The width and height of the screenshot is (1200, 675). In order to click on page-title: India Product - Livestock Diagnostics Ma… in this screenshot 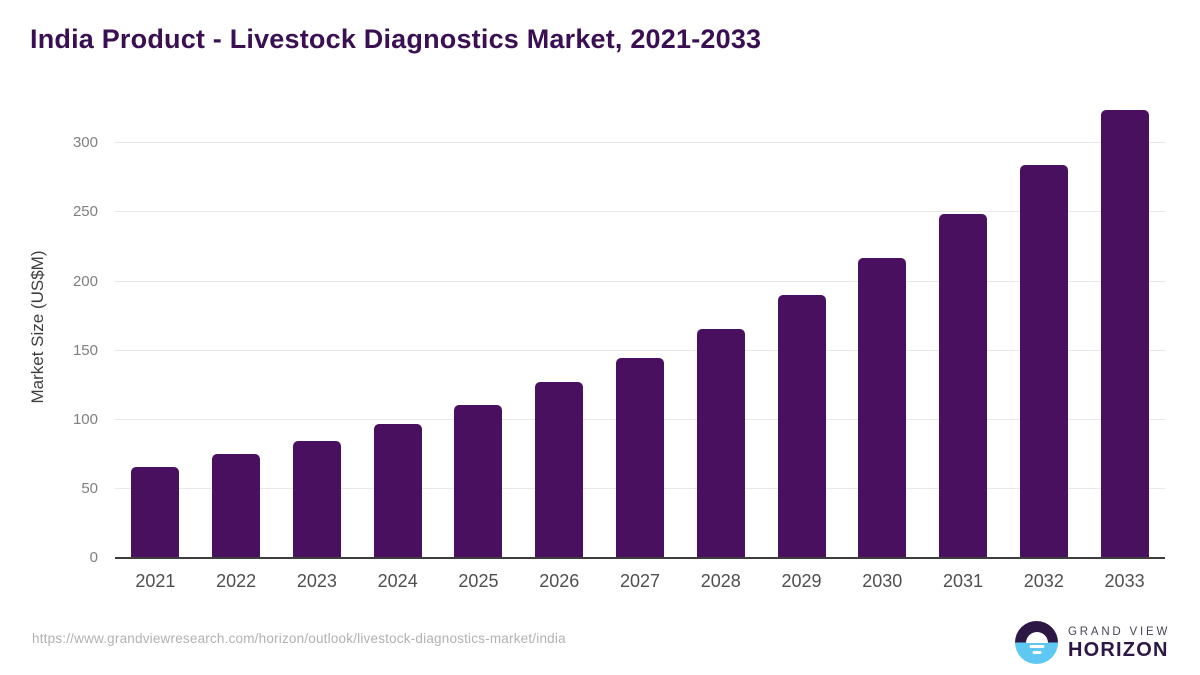, I will do `click(396, 39)`.